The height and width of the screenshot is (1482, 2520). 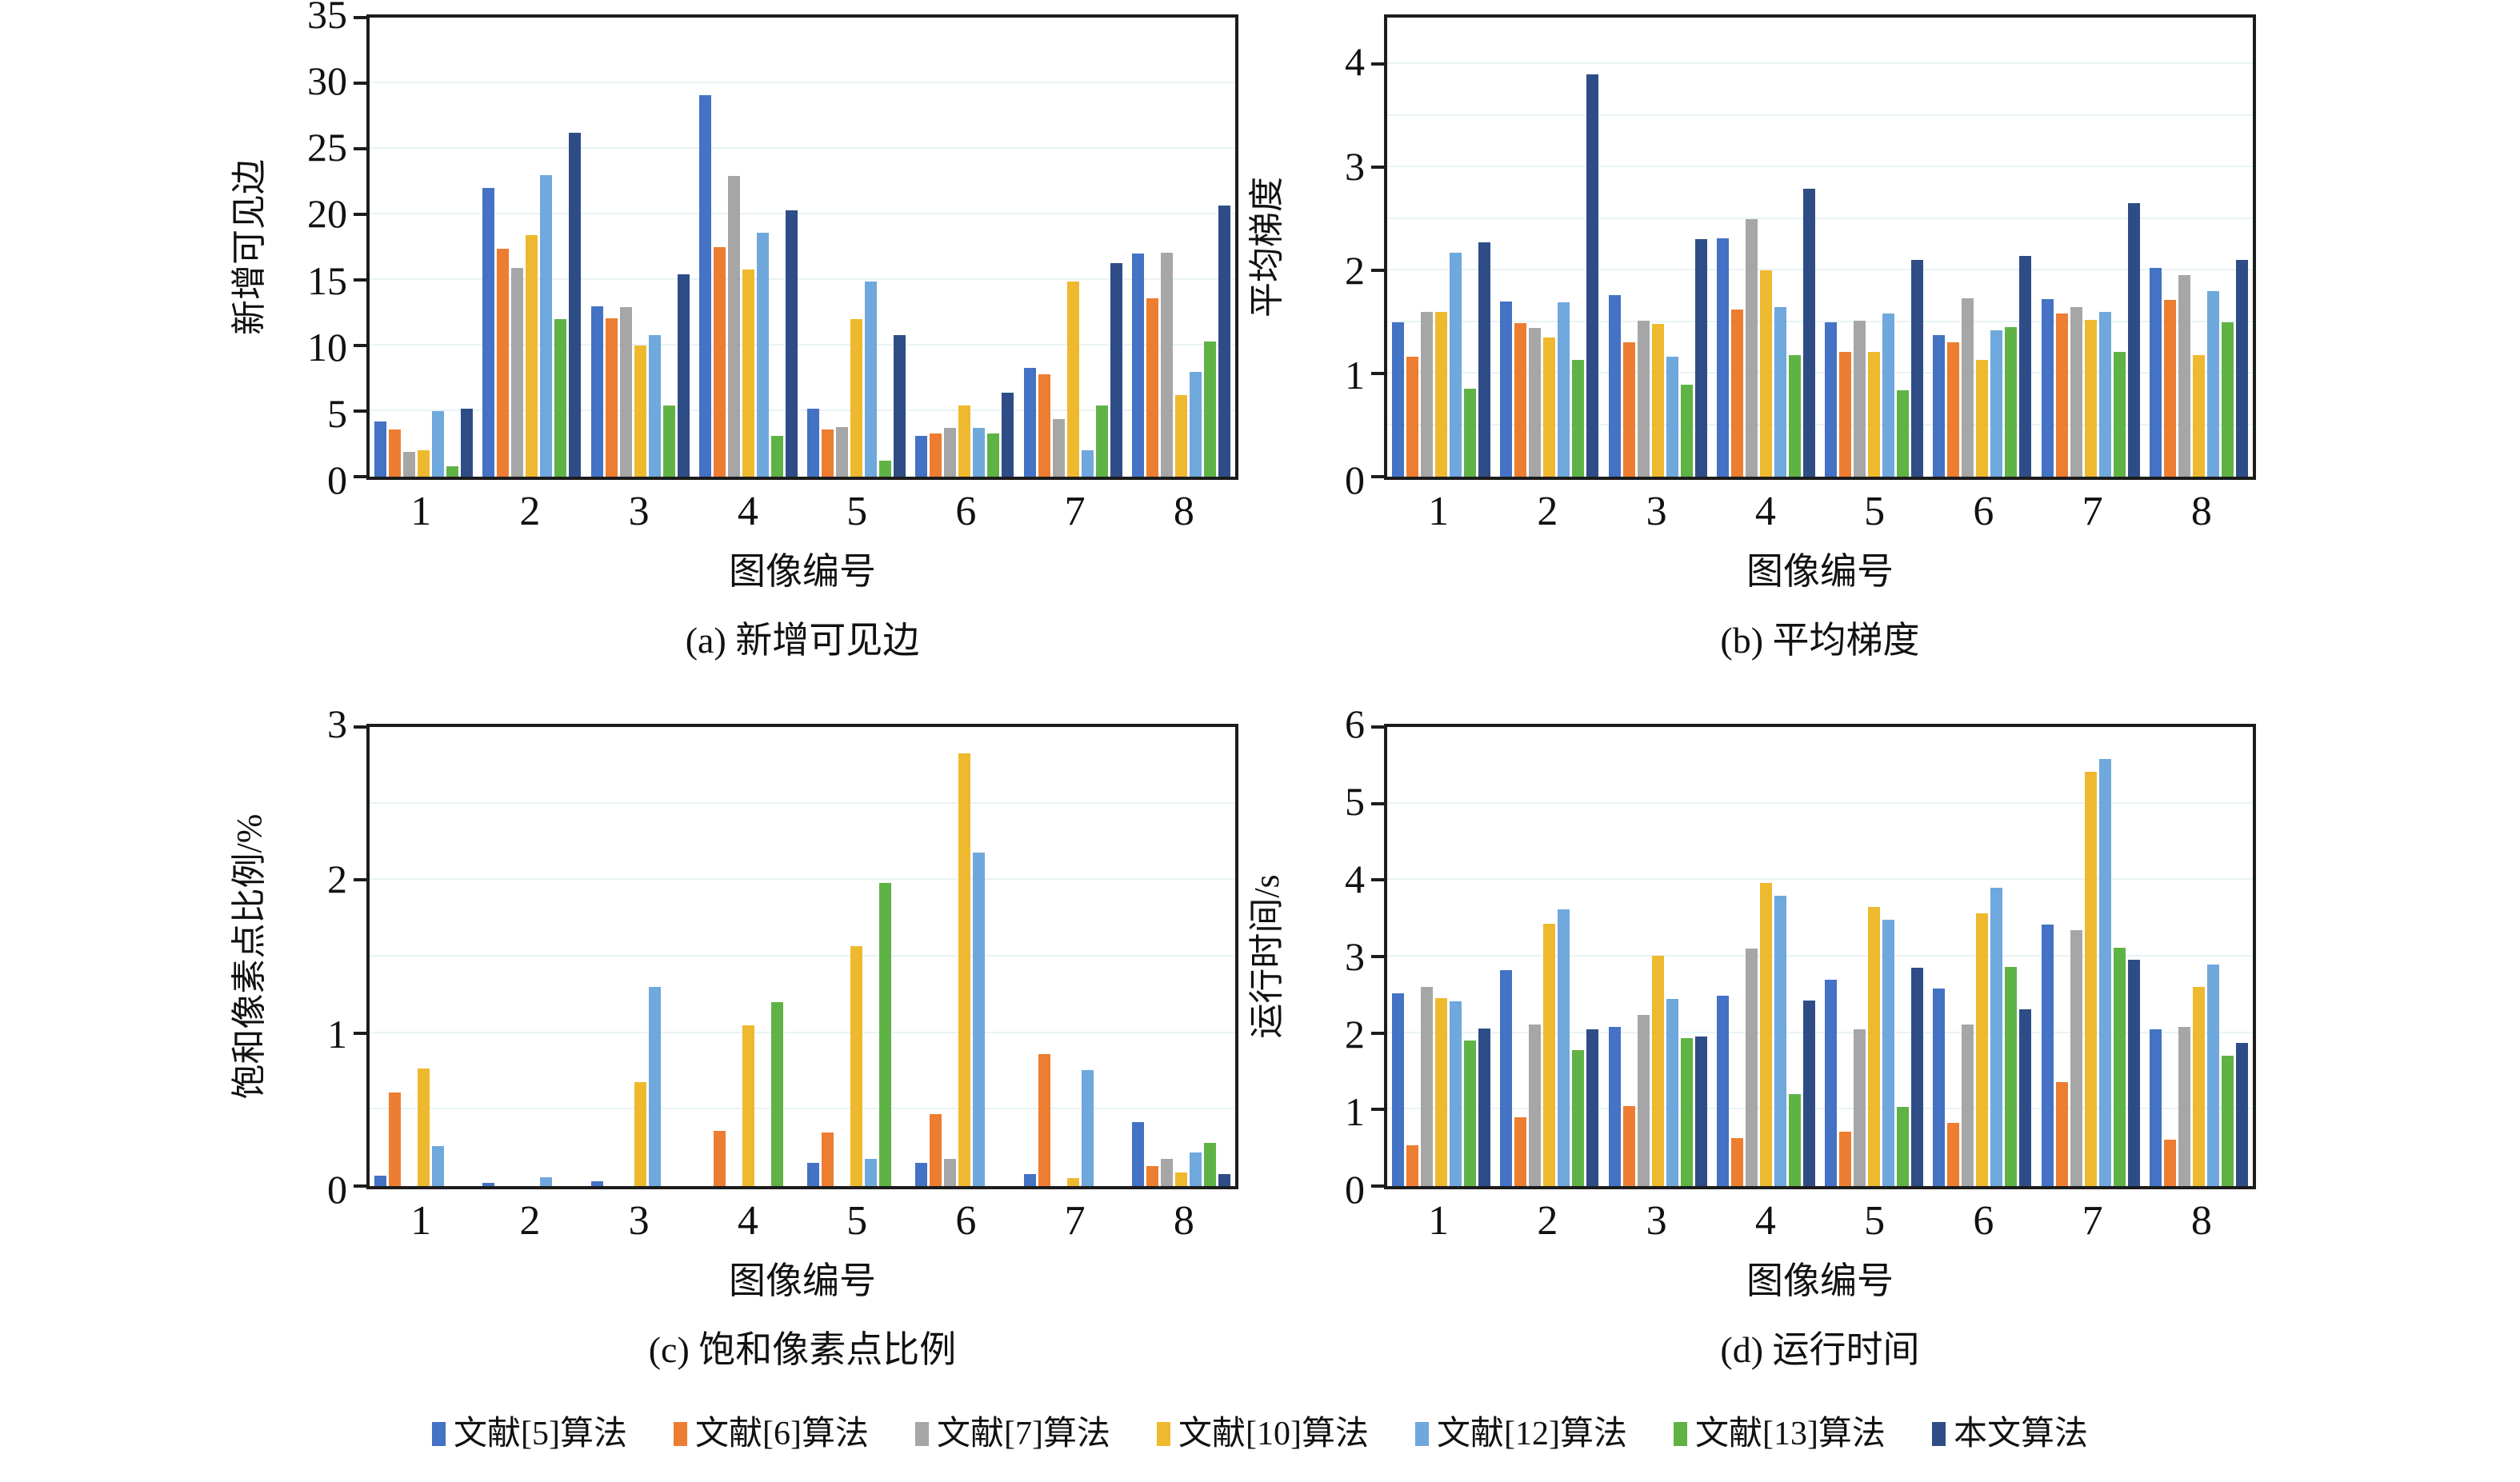 What do you see at coordinates (327, 18) in the screenshot?
I see `y-tick-label: 35` at bounding box center [327, 18].